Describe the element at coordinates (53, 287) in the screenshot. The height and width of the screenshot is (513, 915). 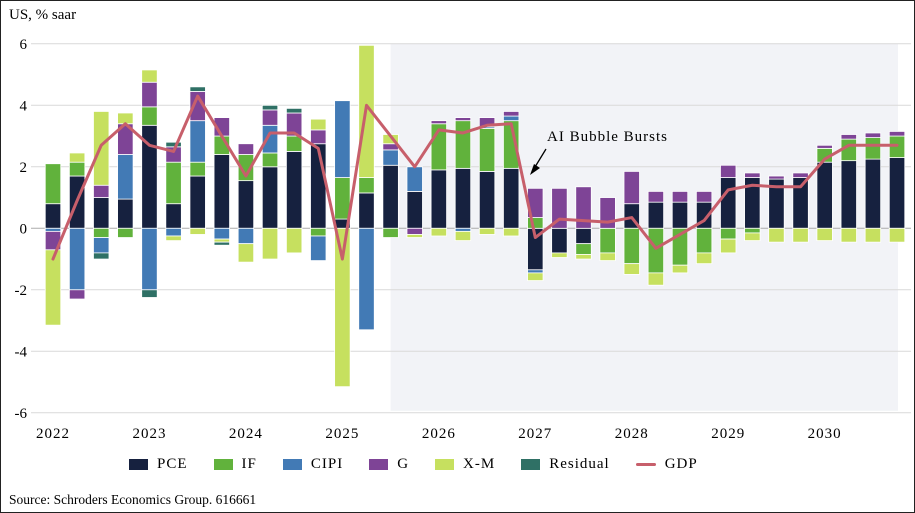
I see `bar-segment-X-M-2022Q1` at that location.